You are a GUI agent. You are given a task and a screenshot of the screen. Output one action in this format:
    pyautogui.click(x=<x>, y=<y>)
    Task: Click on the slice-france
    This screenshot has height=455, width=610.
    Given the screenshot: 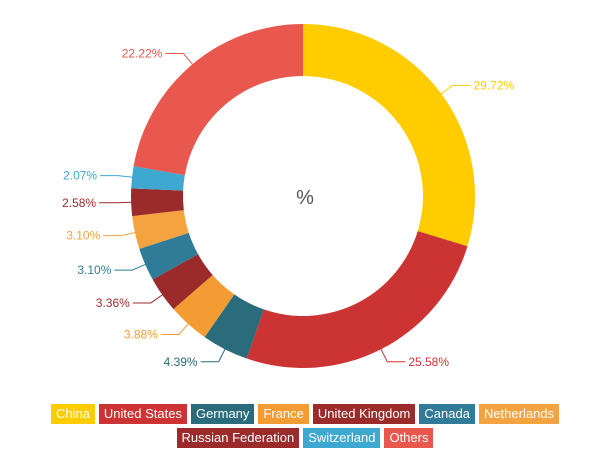 What is the action you would take?
    pyautogui.click(x=204, y=306)
    